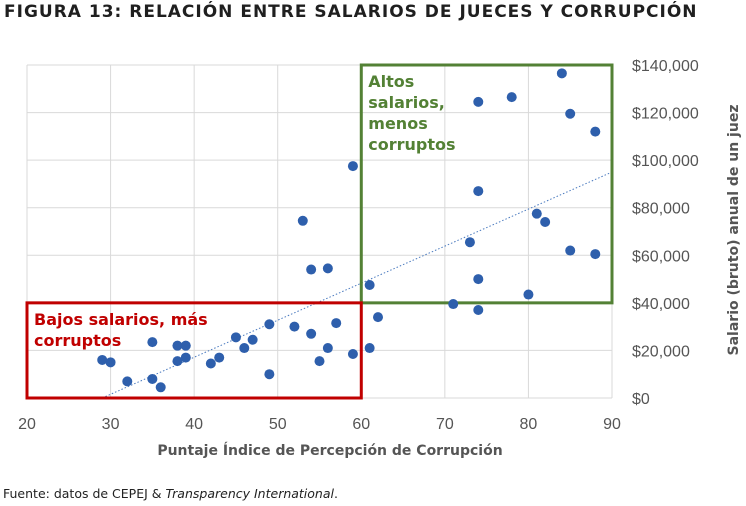 Image resolution: width=746 pixels, height=506 pixels. I want to click on x-tick-label: 60, so click(361, 424).